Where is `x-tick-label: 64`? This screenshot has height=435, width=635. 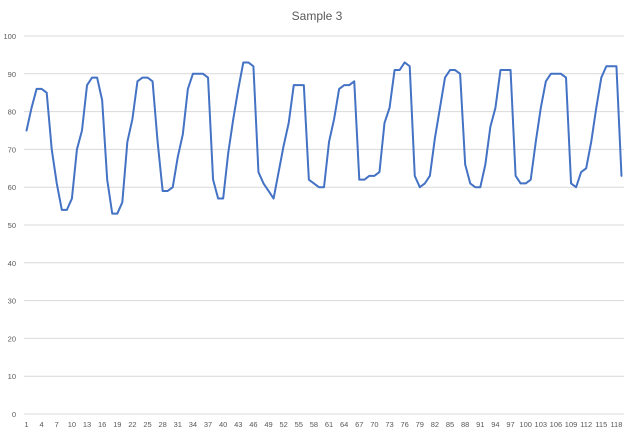 x-tick-label: 64 is located at coordinates (344, 424).